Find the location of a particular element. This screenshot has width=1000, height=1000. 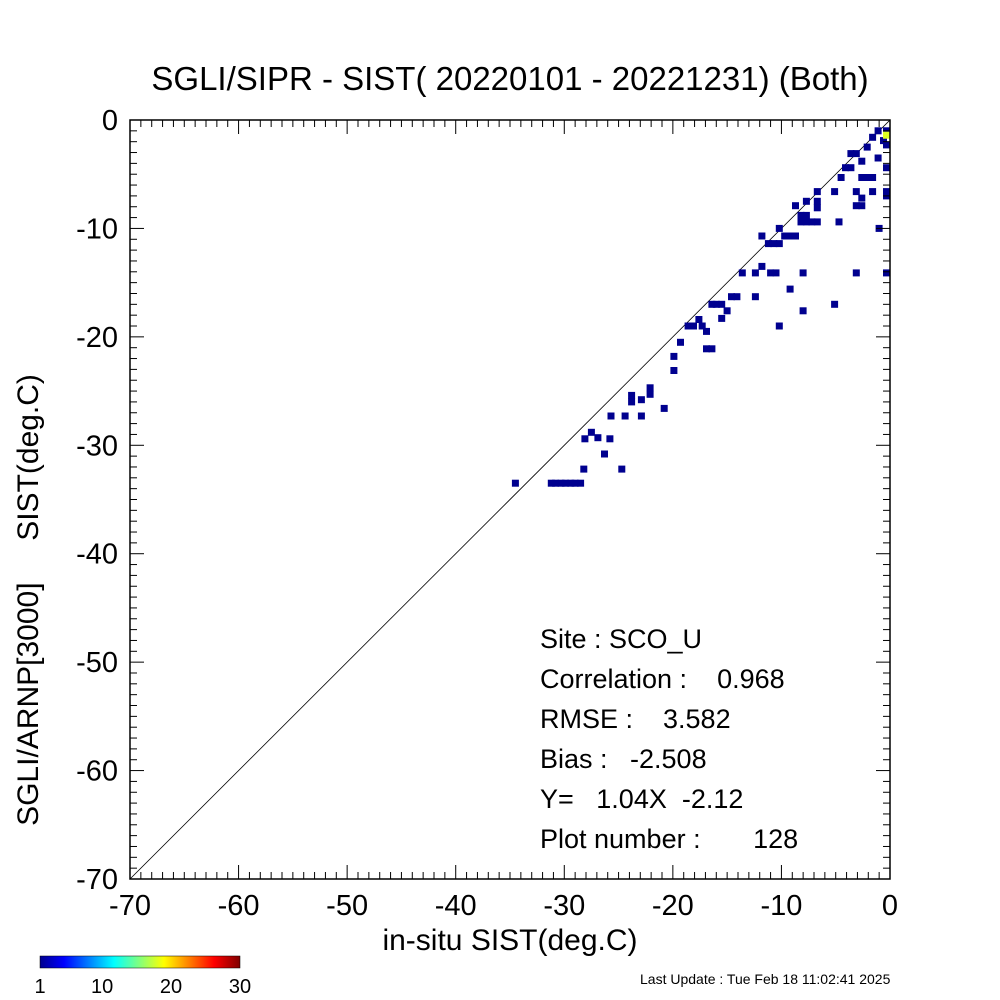

stat-site: Site : SCO_U is located at coordinates (621, 639).